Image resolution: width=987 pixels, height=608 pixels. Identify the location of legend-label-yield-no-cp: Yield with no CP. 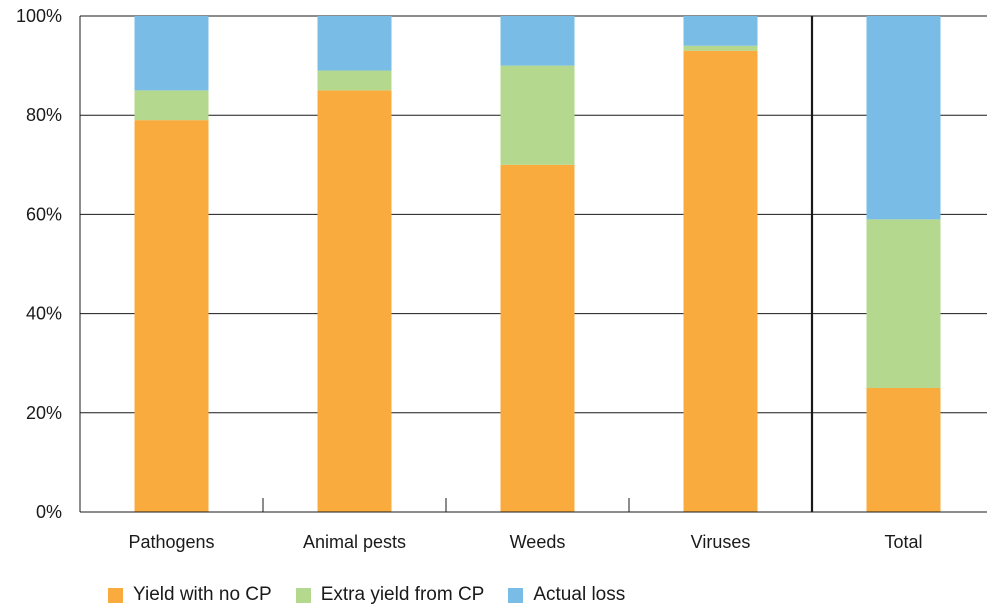
(202, 594).